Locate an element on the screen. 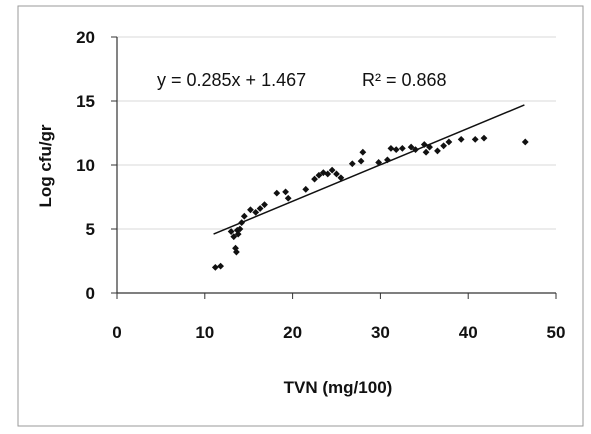  y-tick-label: 20 is located at coordinates (85, 37).